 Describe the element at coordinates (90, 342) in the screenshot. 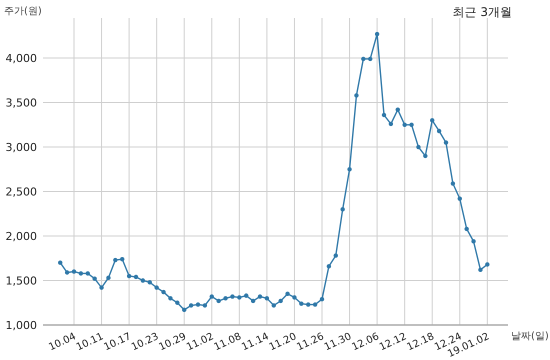

I see `x-tick-label: 10.11` at that location.